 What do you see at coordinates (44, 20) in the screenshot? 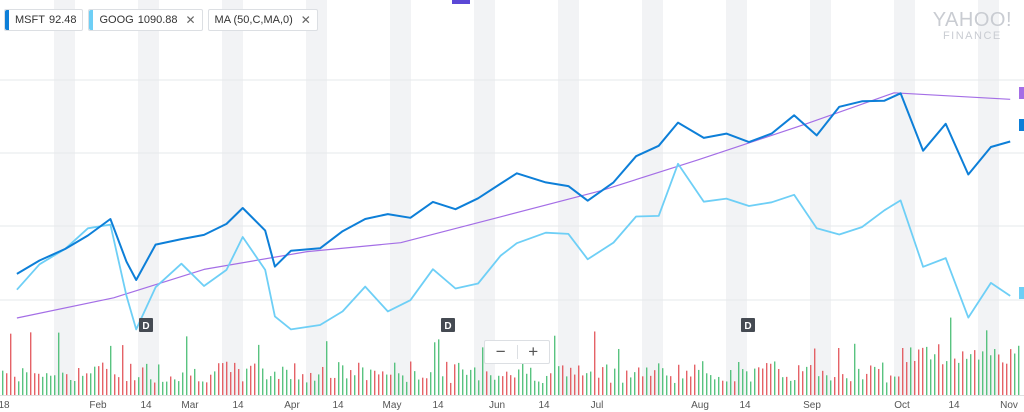
I see `legend-item-msft: MSFT 92.48` at bounding box center [44, 20].